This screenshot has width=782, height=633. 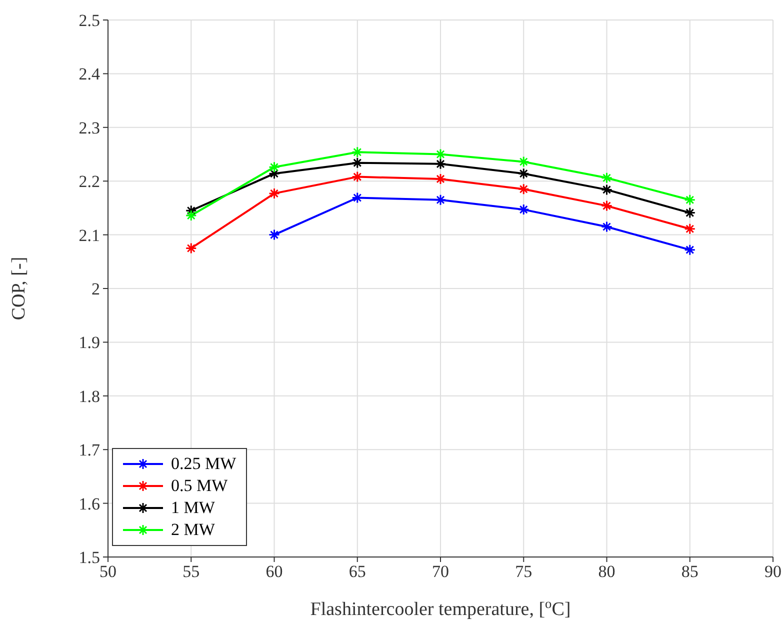 I want to click on y-tick-label: 2, so click(x=96, y=289).